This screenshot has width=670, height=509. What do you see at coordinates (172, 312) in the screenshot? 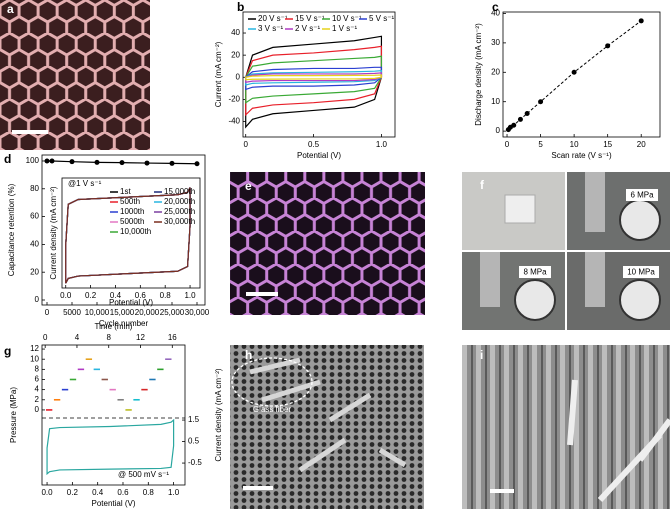
I see `x-tick-label: 25,000` at bounding box center [172, 312].